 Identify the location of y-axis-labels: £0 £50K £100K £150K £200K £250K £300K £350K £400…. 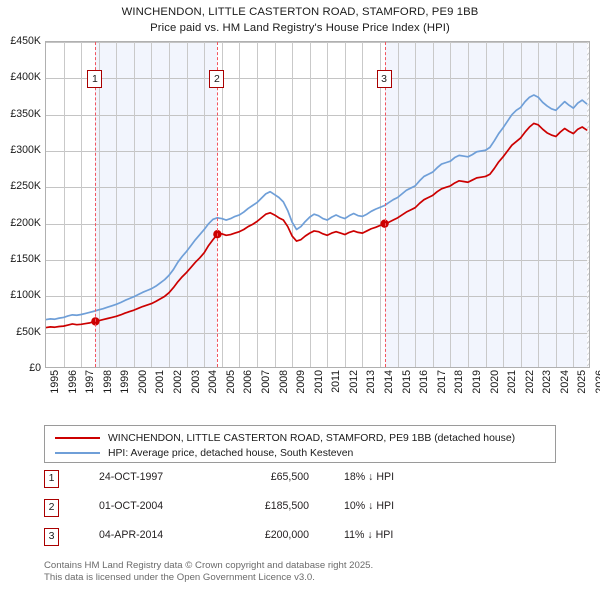
(22, 295).